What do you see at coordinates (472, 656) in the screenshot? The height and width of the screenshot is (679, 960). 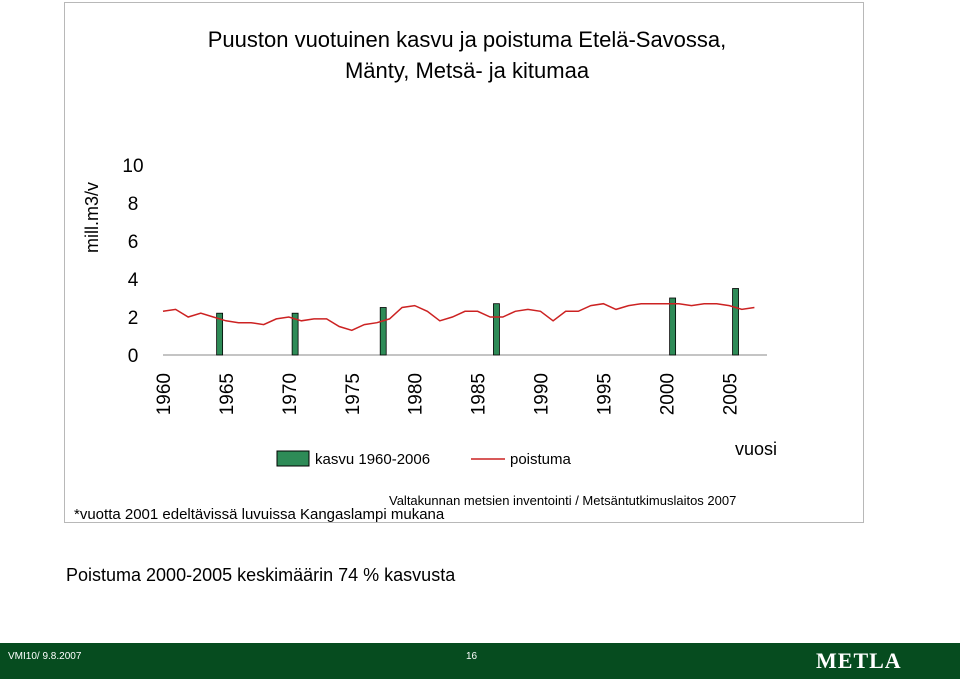 I see `page-number: 16` at bounding box center [472, 656].